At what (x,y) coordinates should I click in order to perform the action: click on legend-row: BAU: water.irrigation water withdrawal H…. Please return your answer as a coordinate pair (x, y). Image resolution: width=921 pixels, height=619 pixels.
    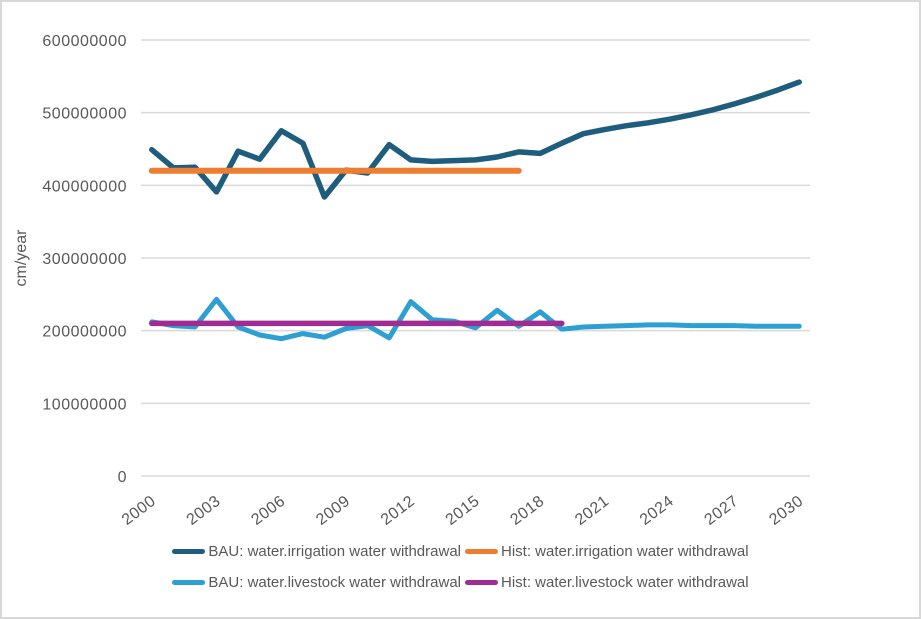
    Looking at the image, I should click on (460, 551).